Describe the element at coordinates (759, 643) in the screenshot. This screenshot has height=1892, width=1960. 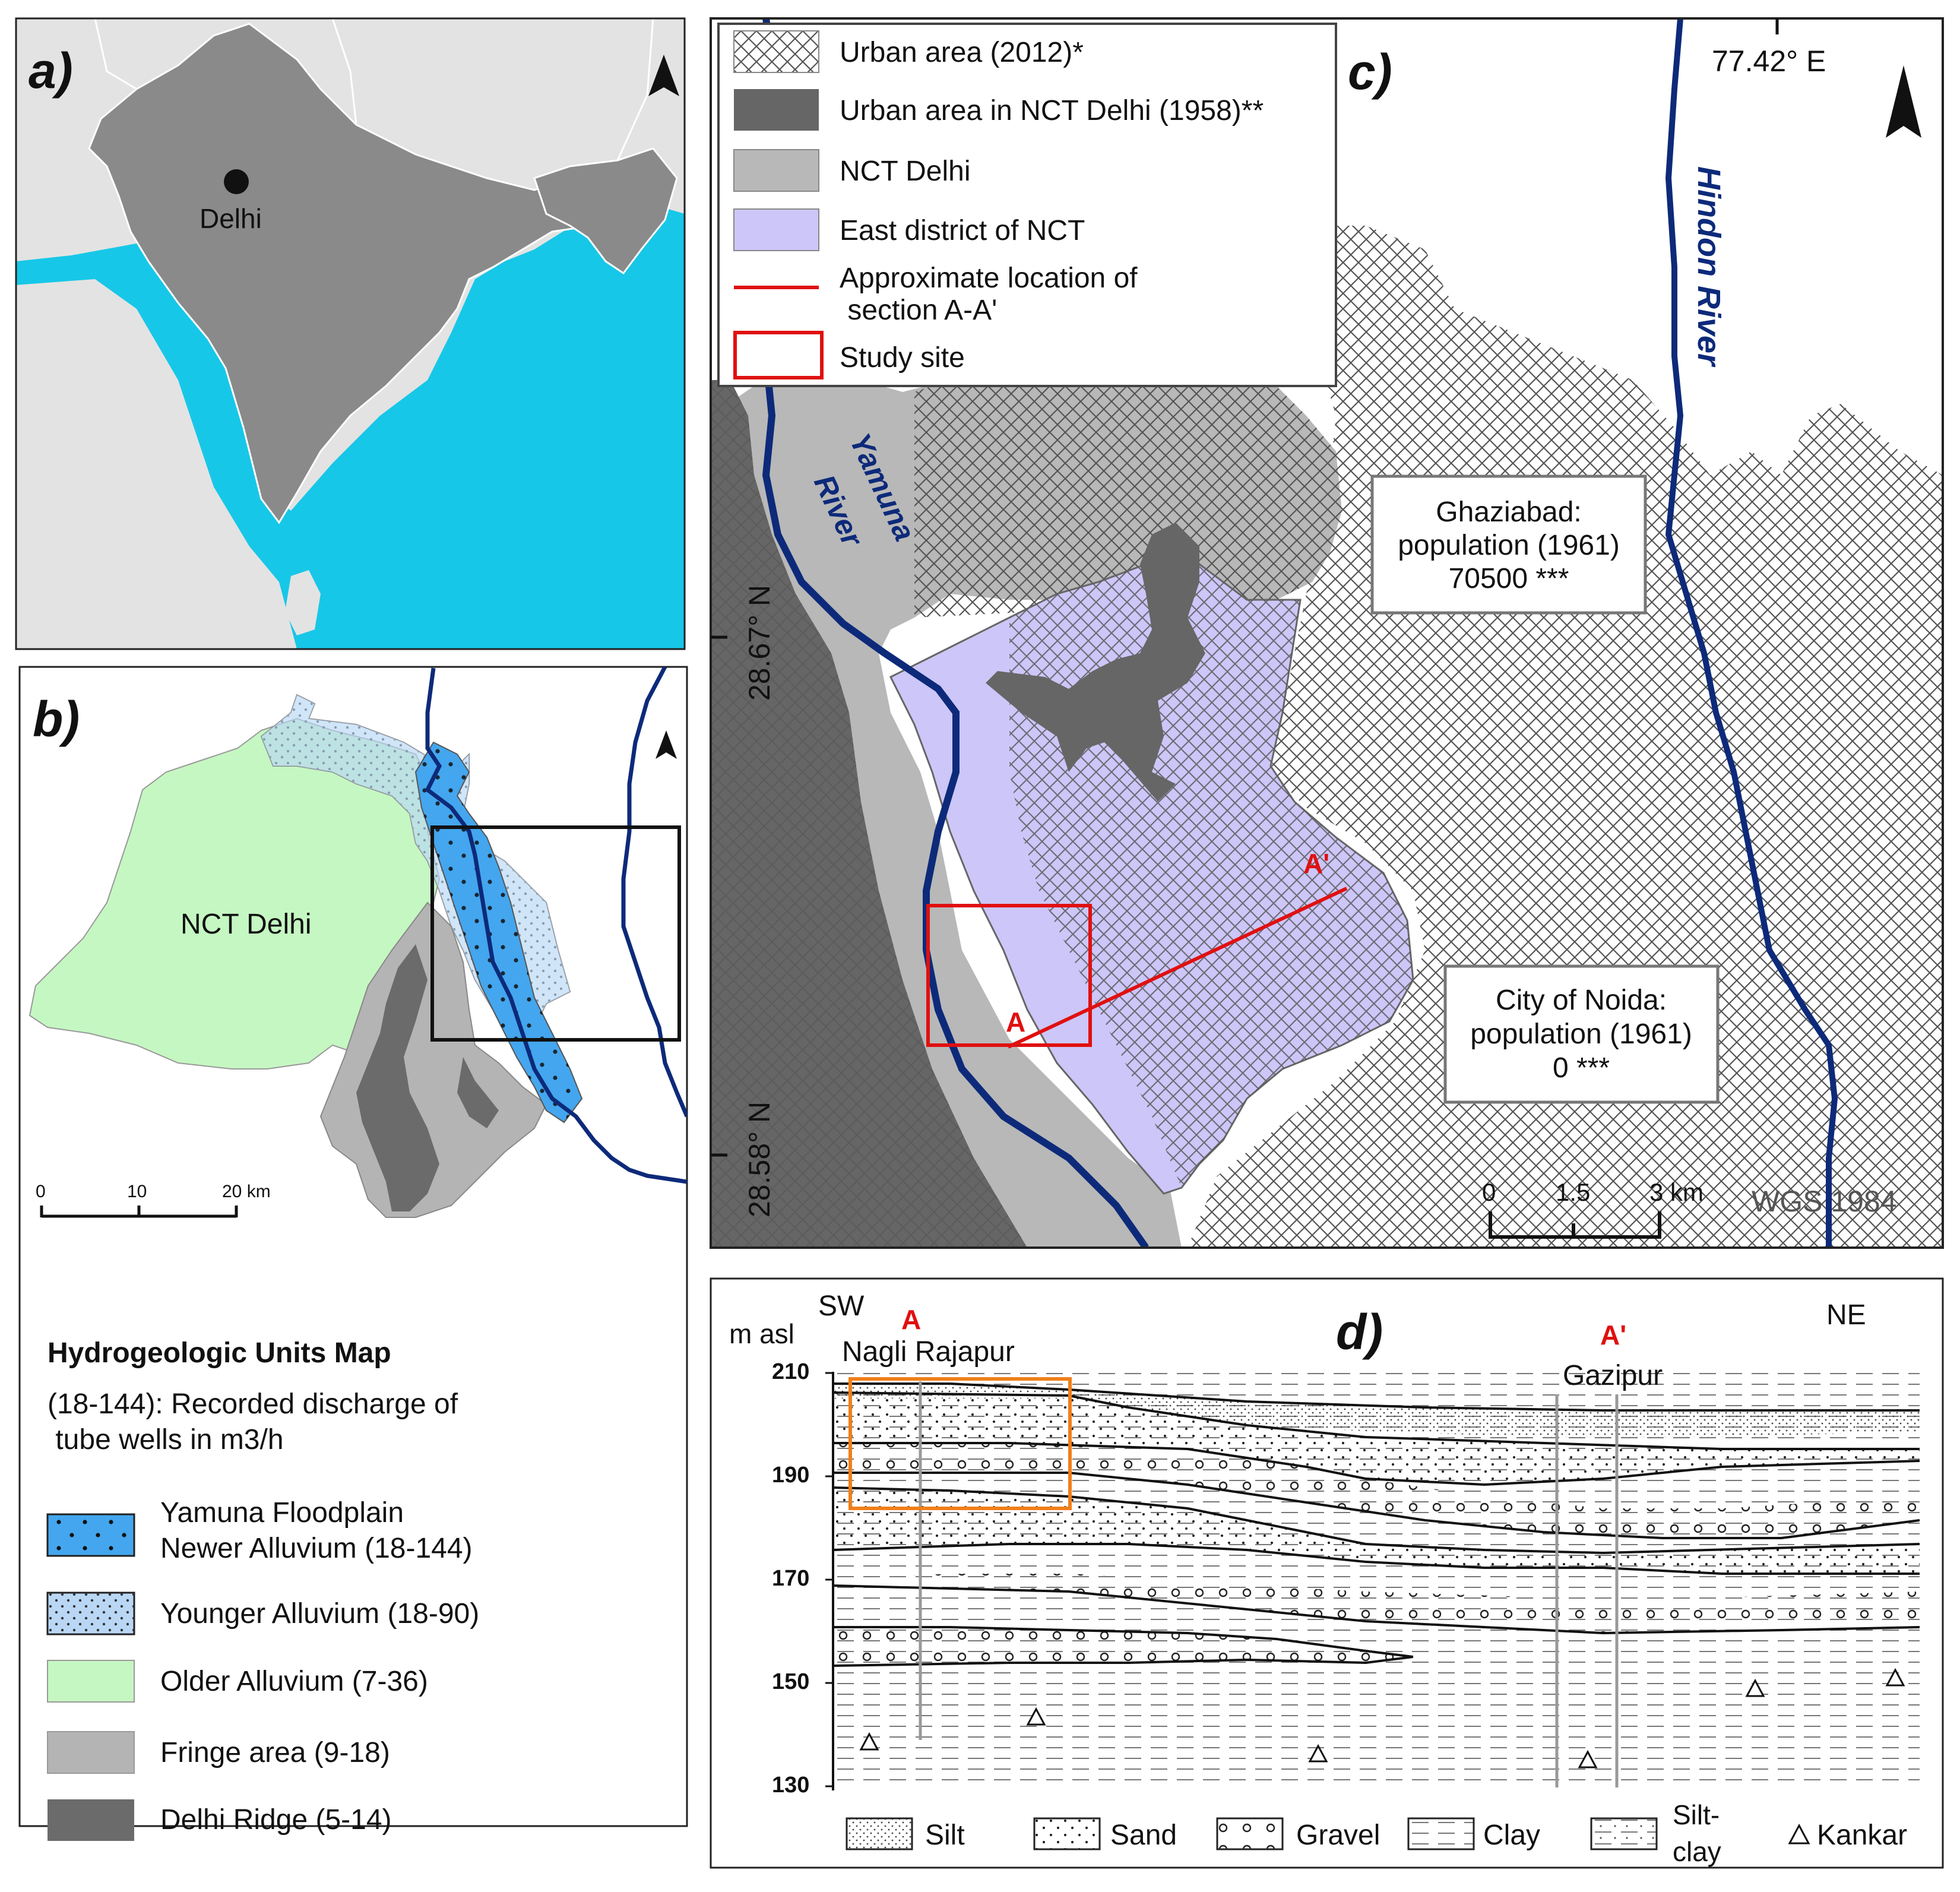
I see `lat-label-1: 28.67° N` at that location.